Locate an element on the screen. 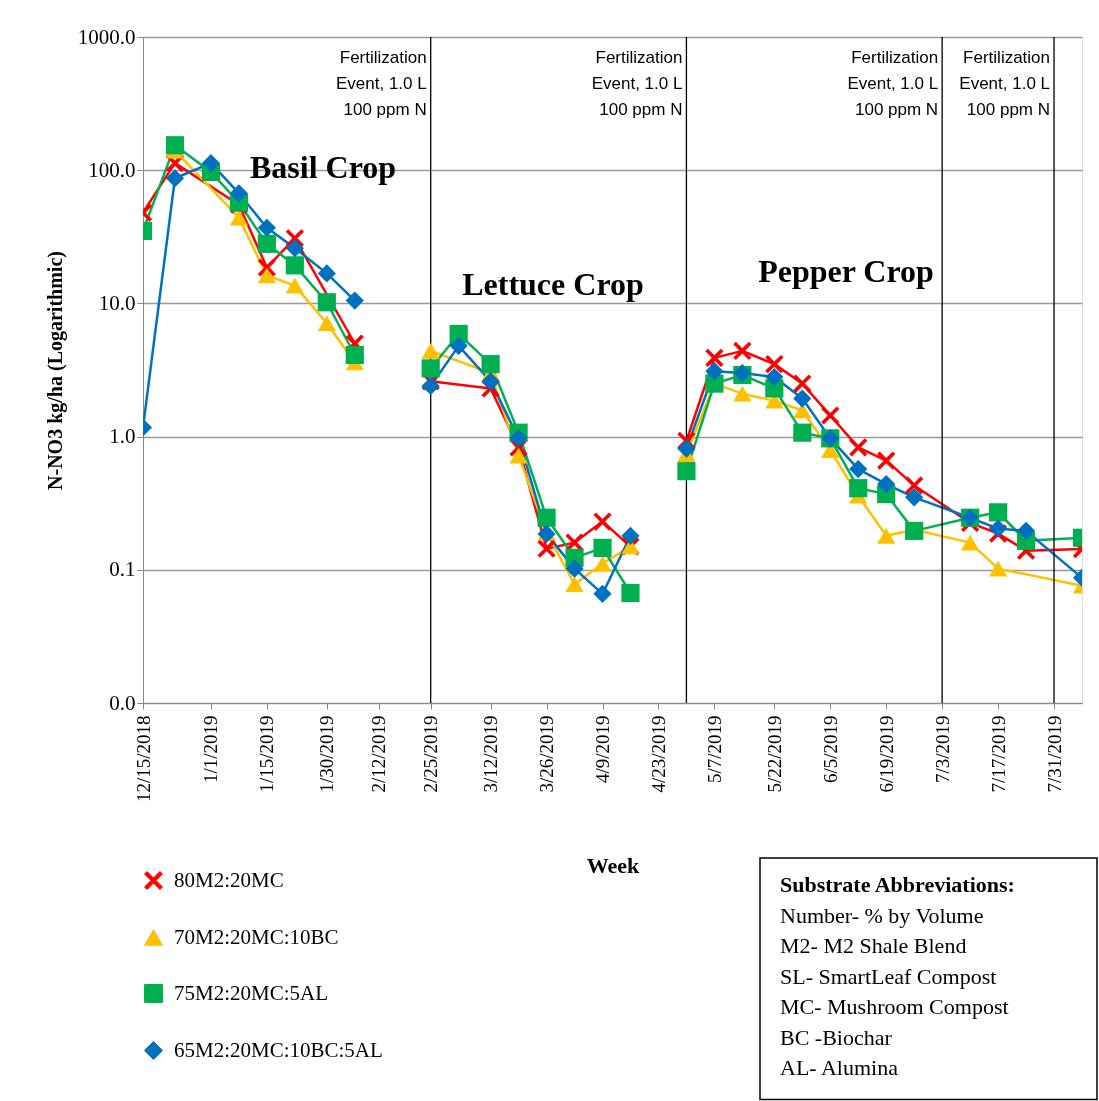 Image resolution: width=1099 pixels, height=1101 pixels. text: Substrate Abbreviations: is located at coordinates (897, 884).